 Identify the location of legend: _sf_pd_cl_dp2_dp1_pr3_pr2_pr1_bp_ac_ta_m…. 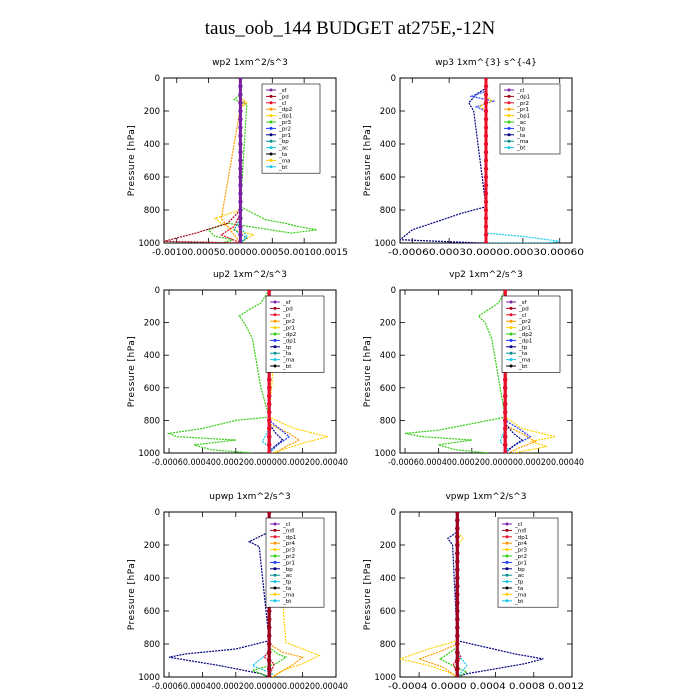
(291, 128).